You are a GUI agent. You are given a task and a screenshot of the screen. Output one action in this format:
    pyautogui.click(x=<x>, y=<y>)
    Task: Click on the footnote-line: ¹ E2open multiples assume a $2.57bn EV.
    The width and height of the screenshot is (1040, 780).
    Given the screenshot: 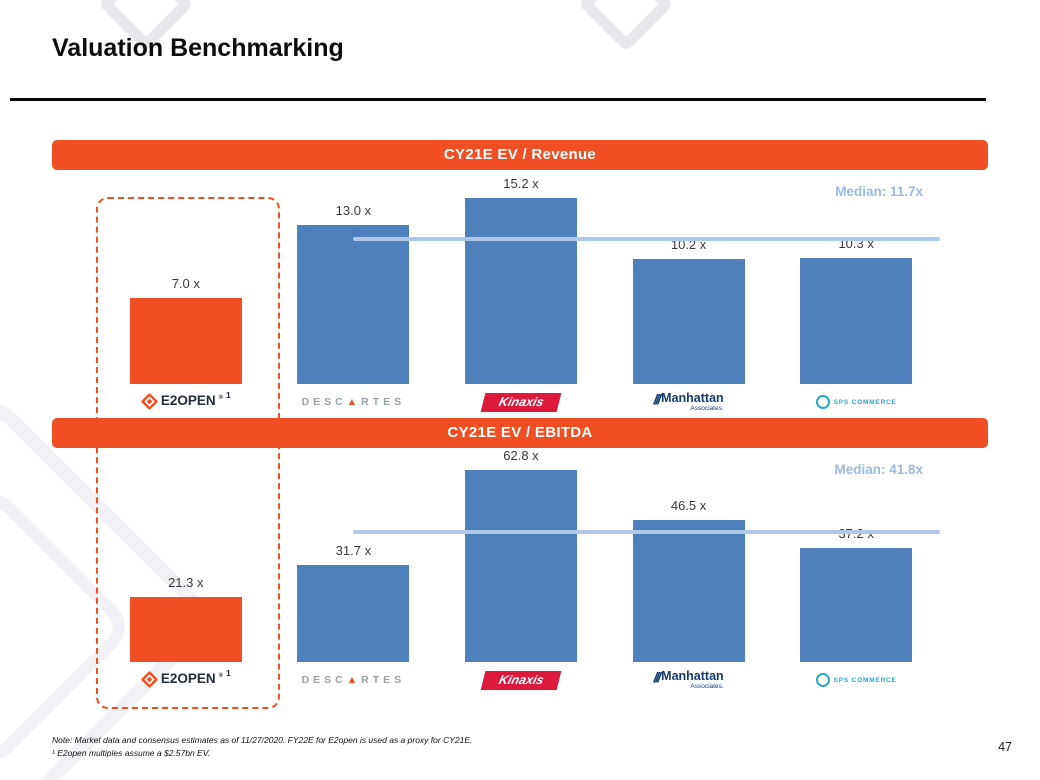 What is the action you would take?
    pyautogui.click(x=131, y=752)
    